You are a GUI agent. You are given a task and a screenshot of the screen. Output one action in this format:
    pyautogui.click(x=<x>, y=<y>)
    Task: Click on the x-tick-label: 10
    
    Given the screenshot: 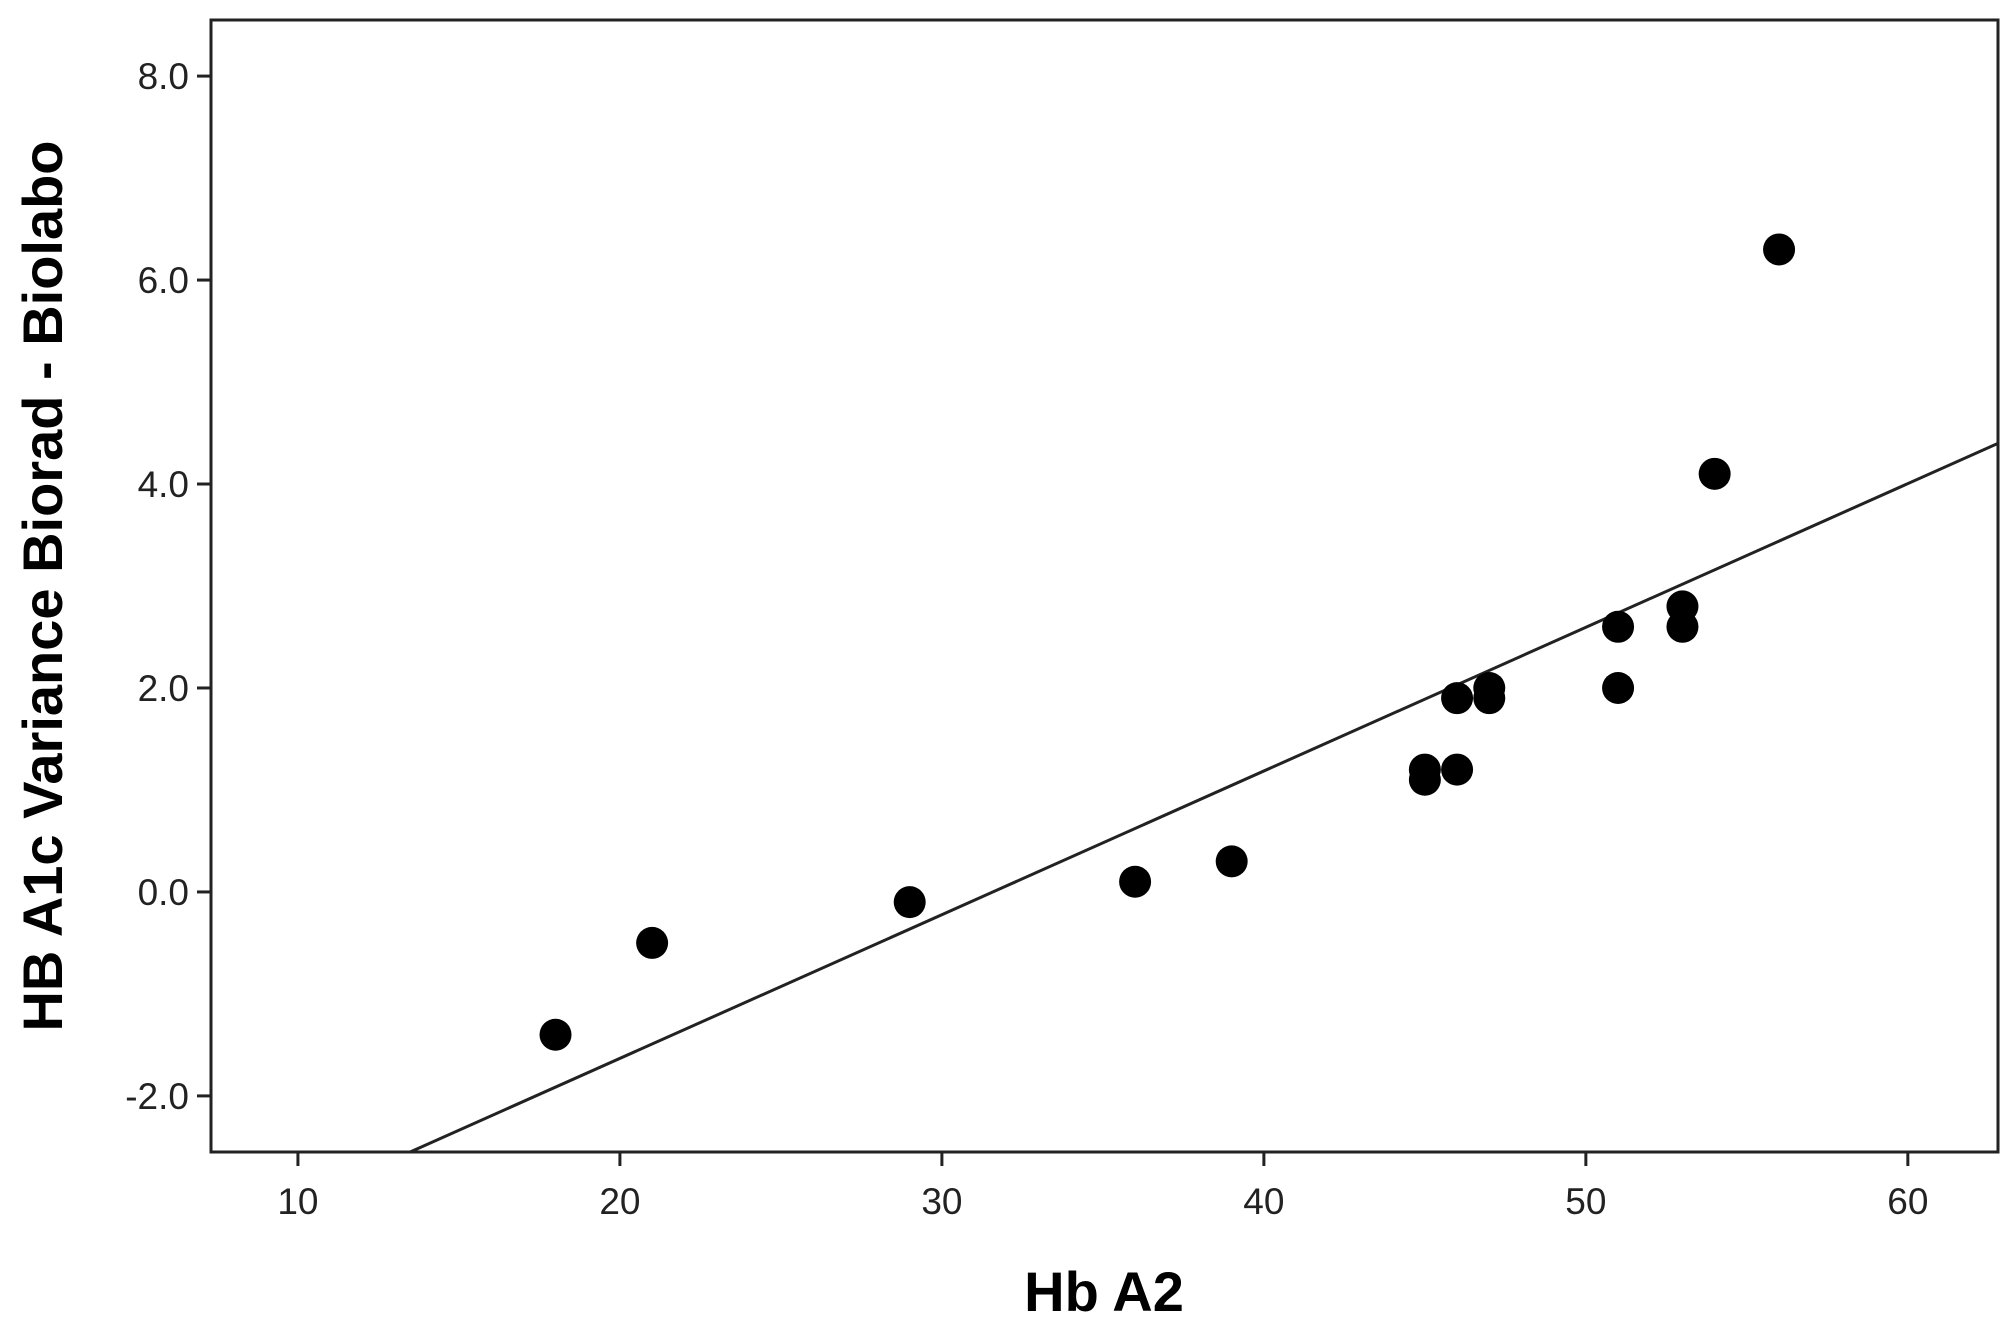 What is the action you would take?
    pyautogui.click(x=297, y=1201)
    